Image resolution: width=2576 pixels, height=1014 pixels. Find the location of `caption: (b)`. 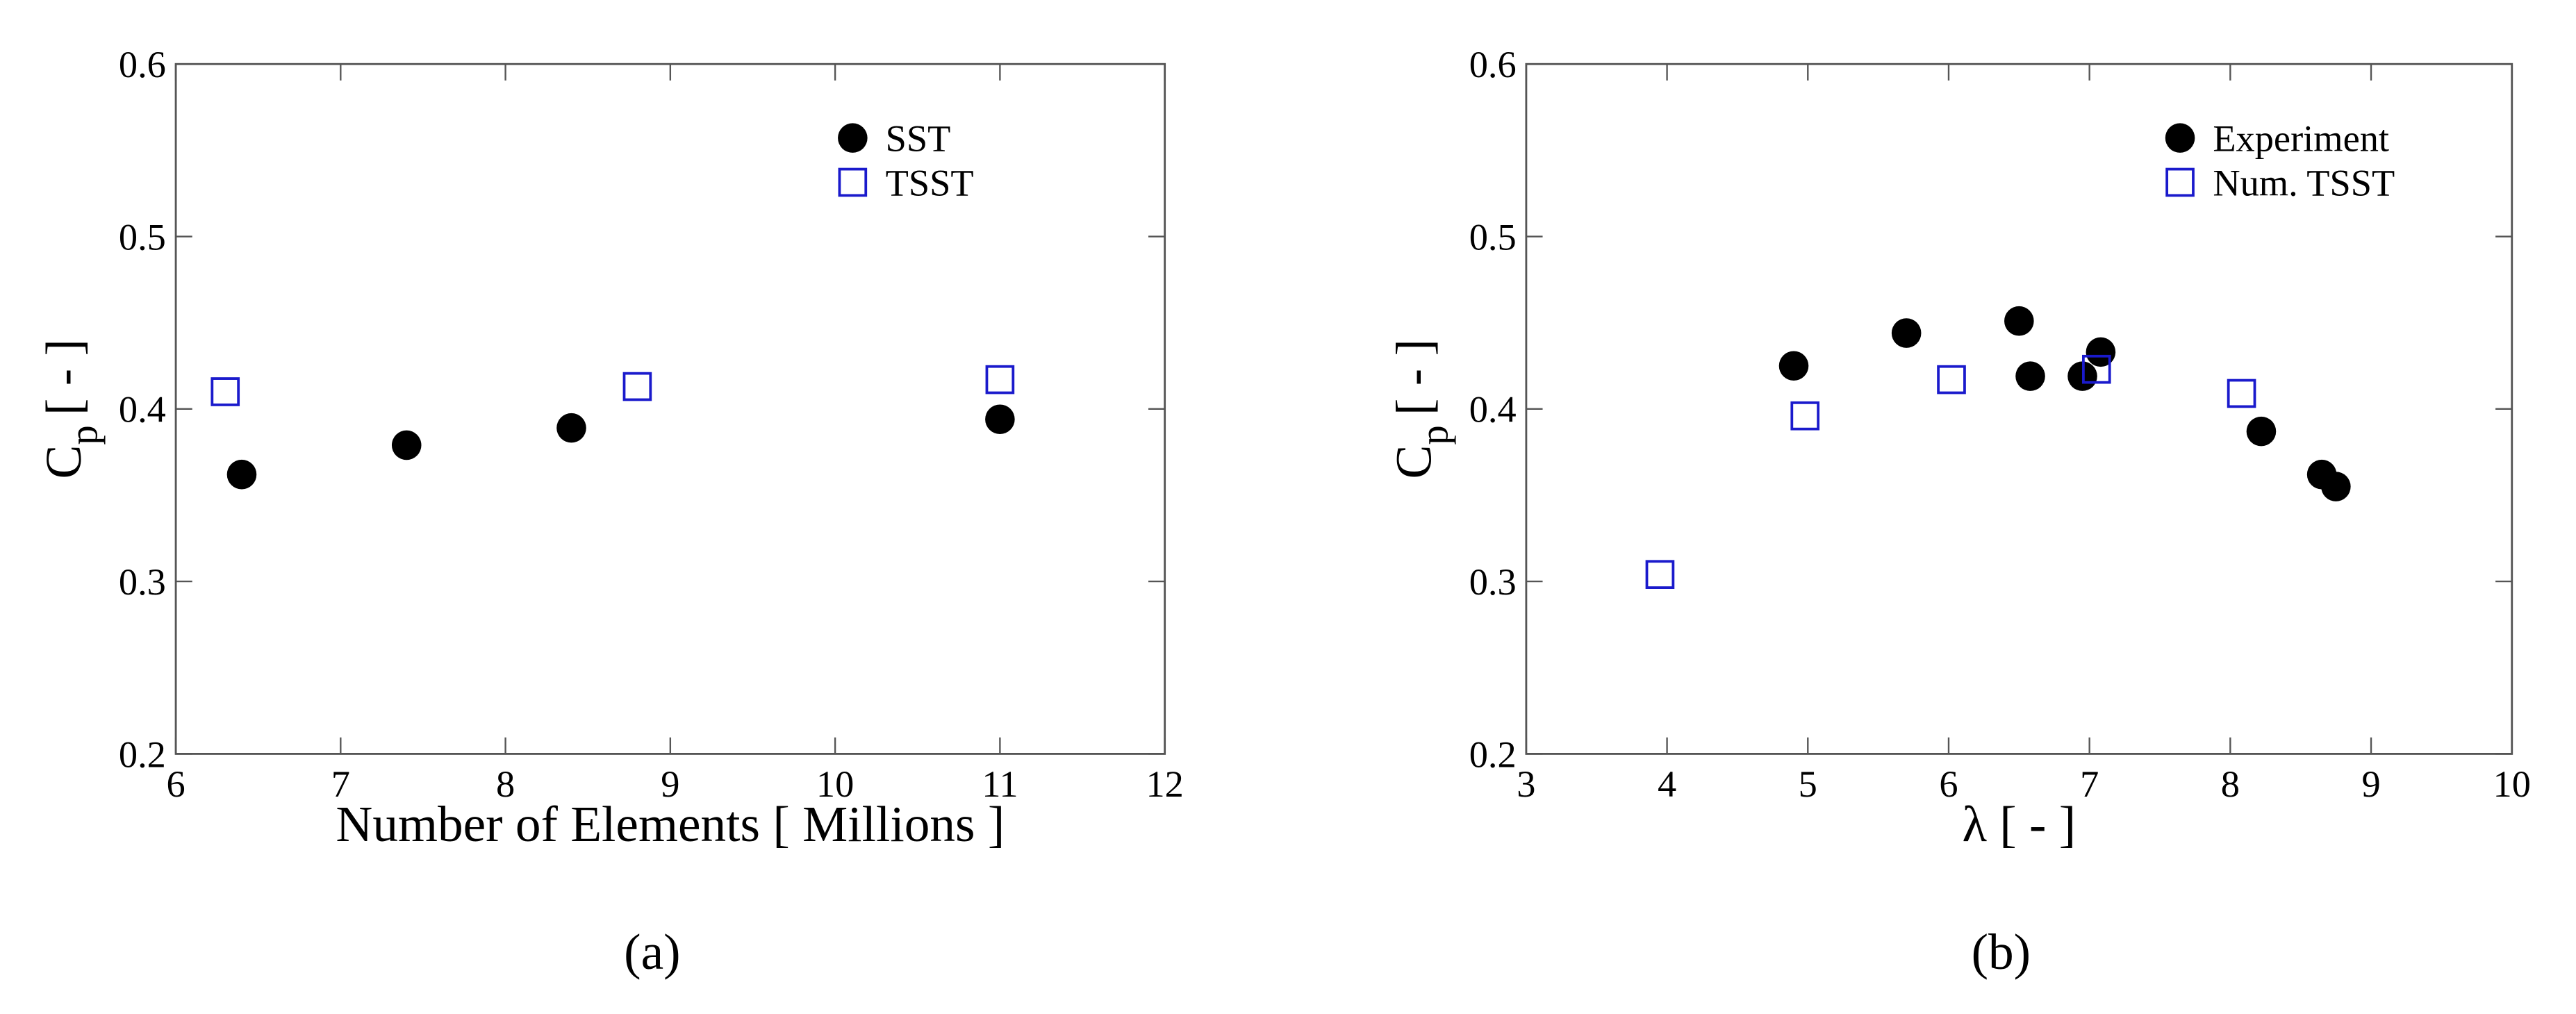

caption: (b) is located at coordinates (2002, 952).